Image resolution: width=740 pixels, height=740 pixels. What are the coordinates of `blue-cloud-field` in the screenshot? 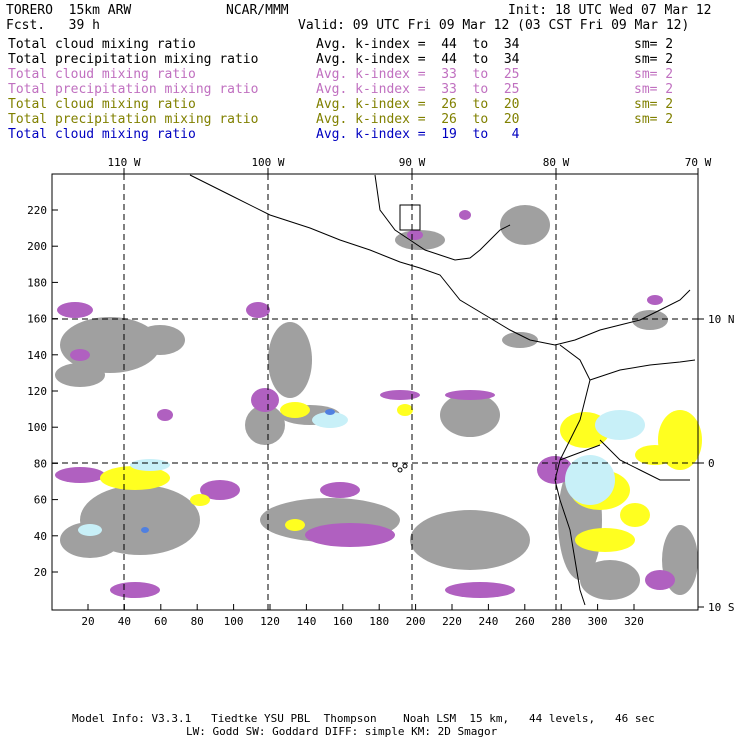 It's located at (238, 471).